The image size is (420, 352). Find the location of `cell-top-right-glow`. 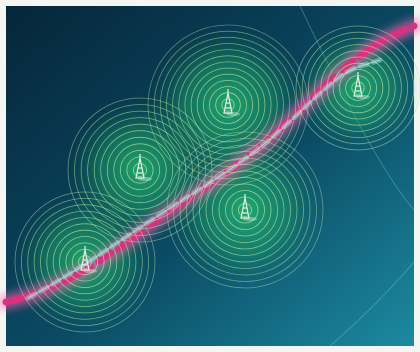

cell-top-right-glow is located at coordinates (358, 88).